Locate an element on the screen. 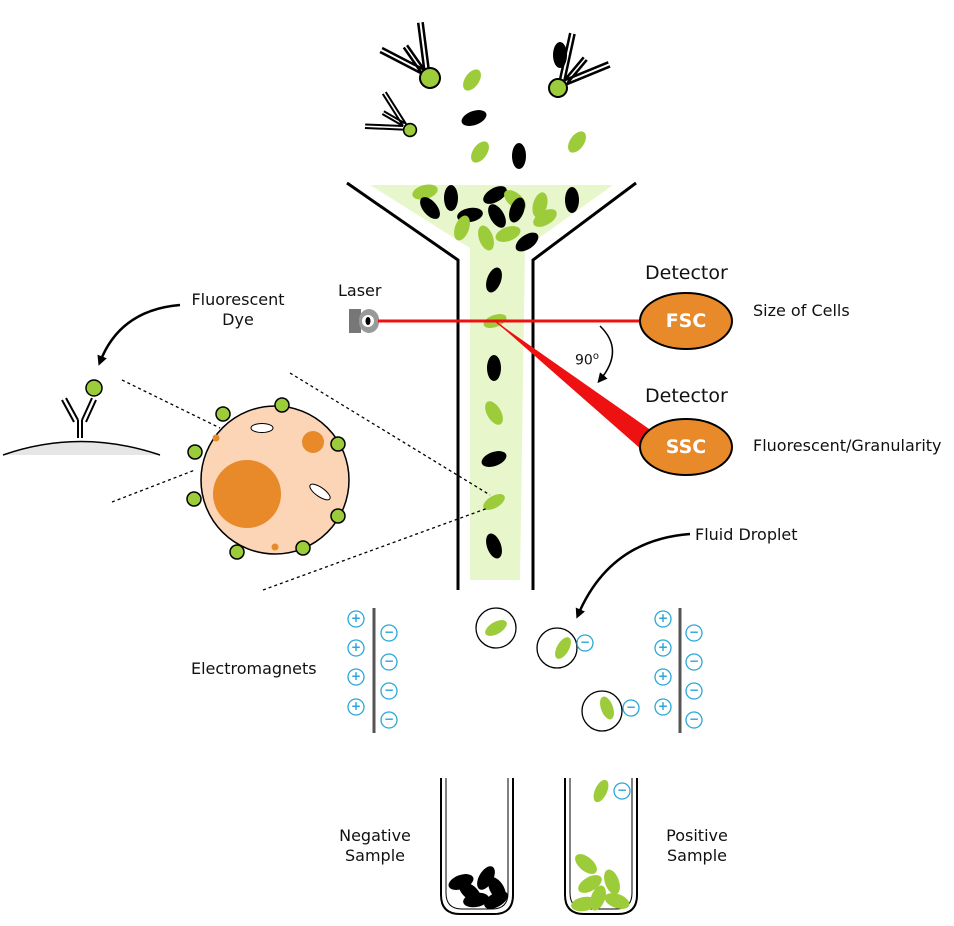 The image size is (954, 926). fluorescent-granularity-label: Fluorescent/Granularity is located at coordinates (847, 445).